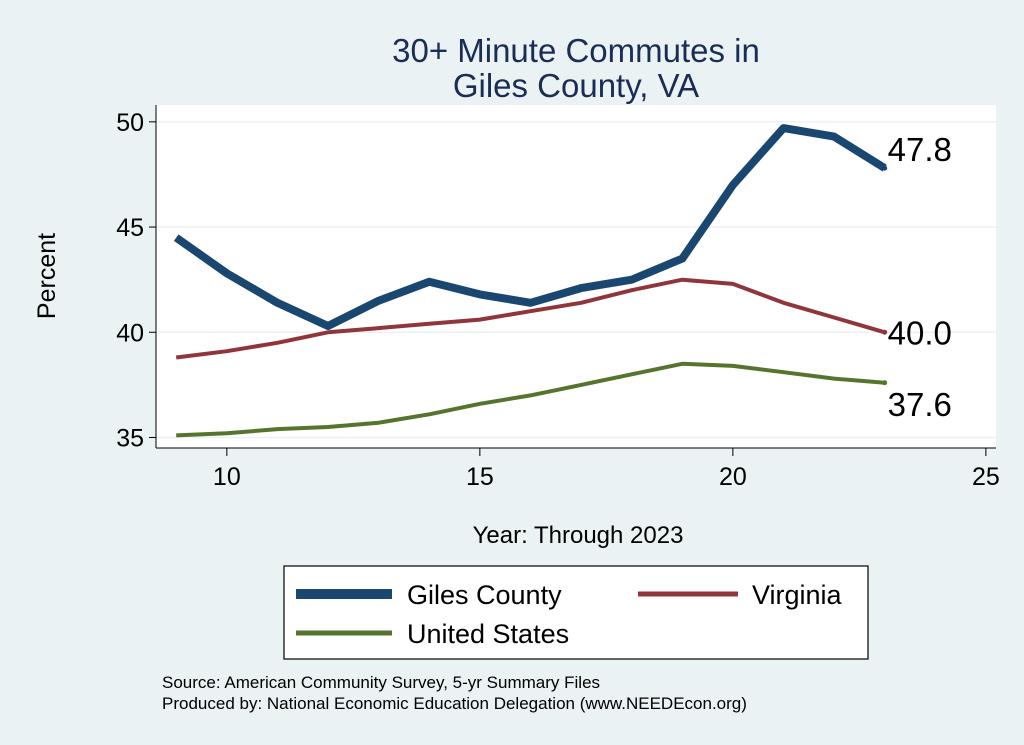 This screenshot has width=1024, height=745. Describe the element at coordinates (885, 383) in the screenshot. I see `series-end-point-united-states` at that location.